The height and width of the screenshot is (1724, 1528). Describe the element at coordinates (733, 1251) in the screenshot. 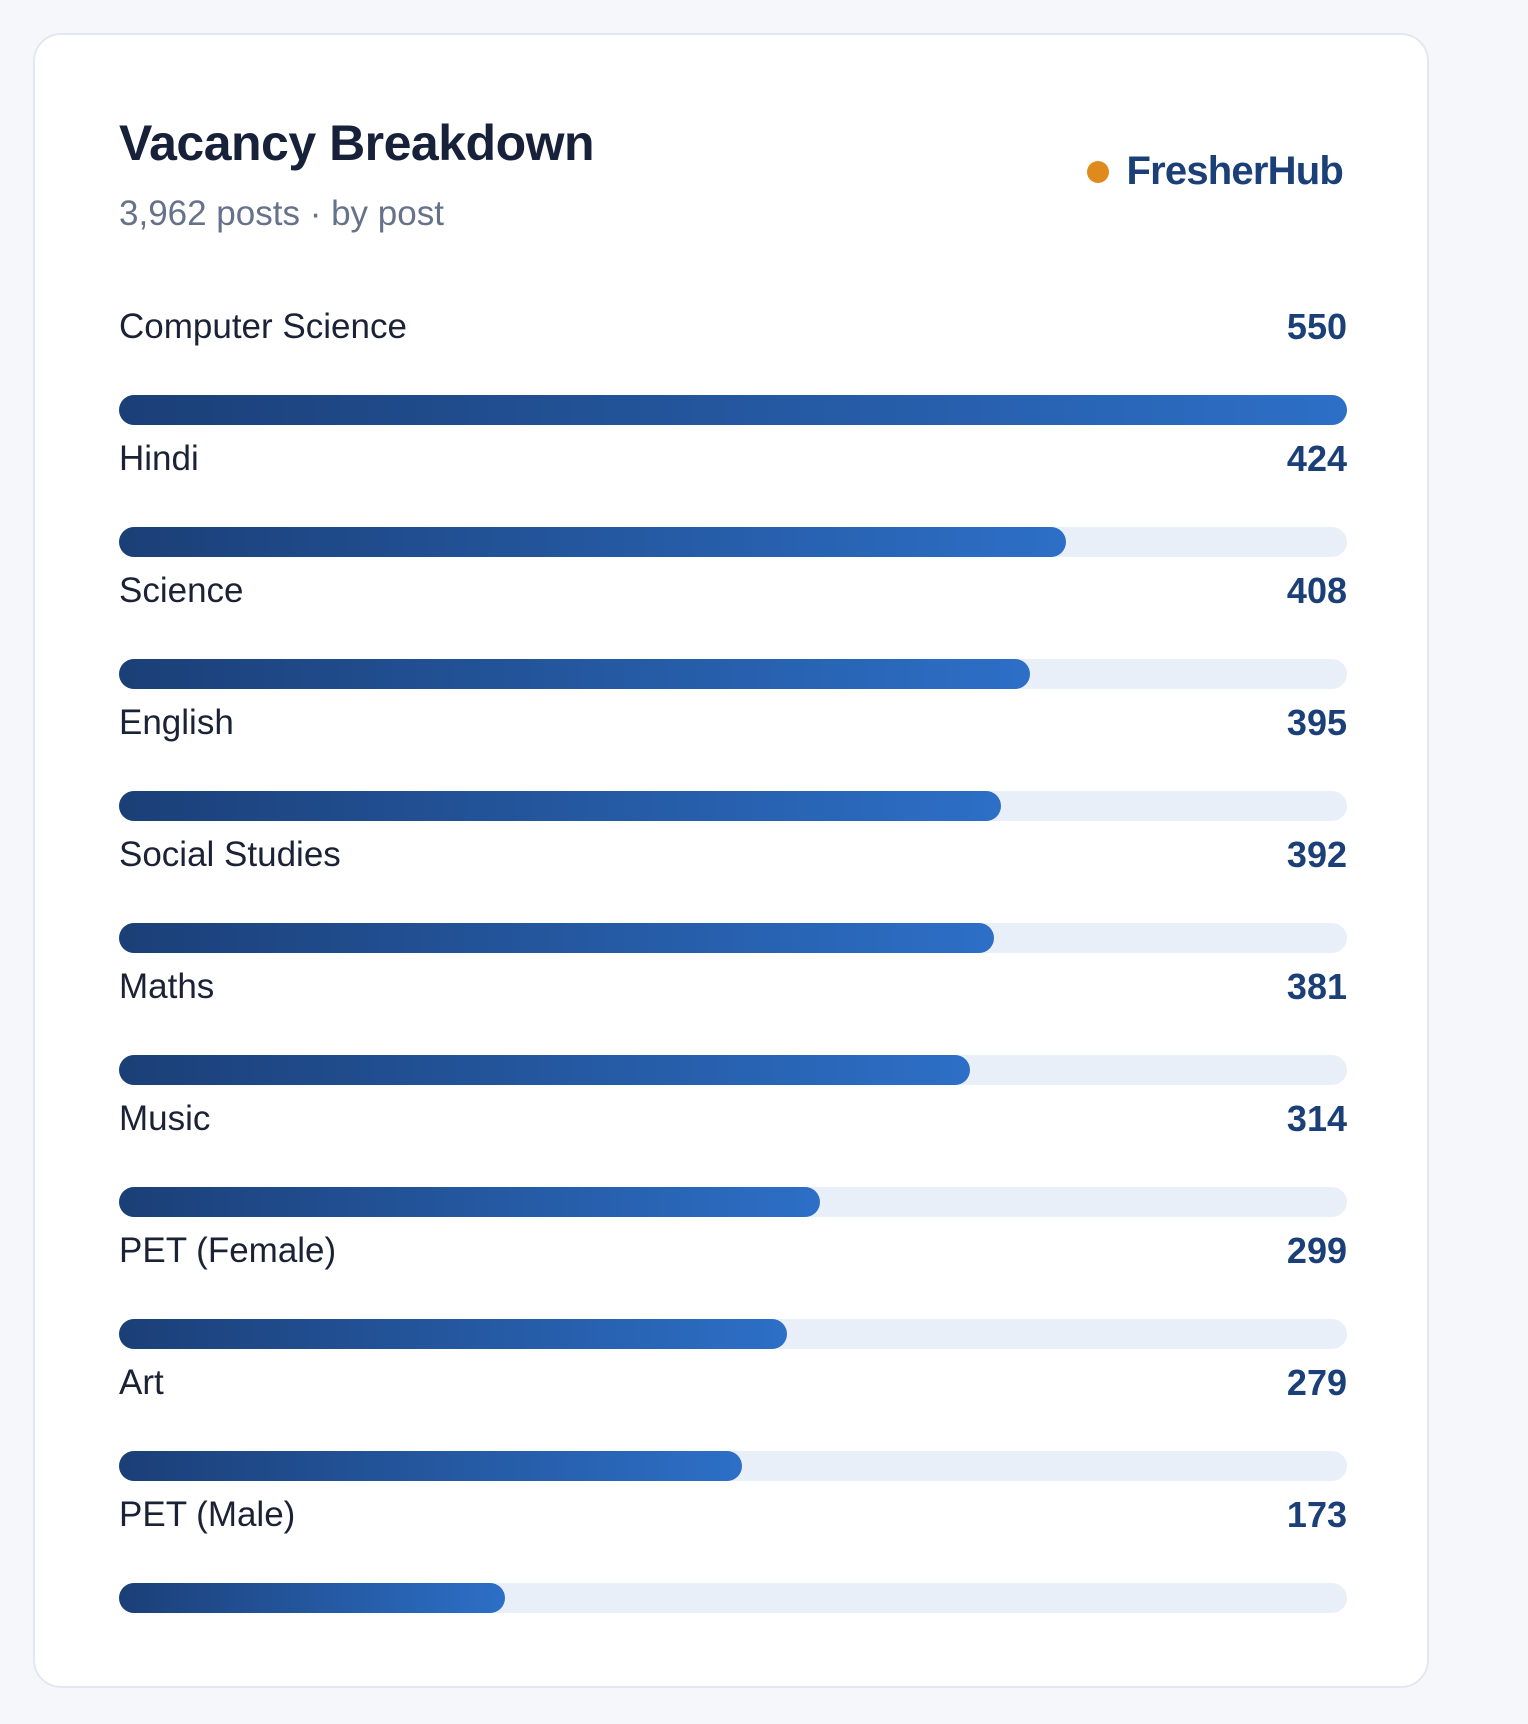

I see `bar-row-header: PET (Female) 299` at that location.